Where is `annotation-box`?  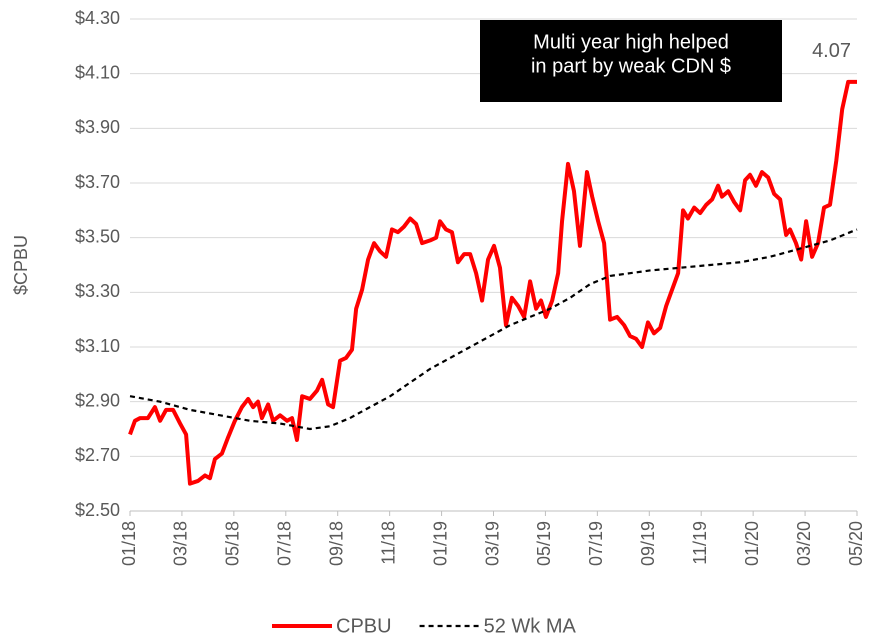 annotation-box is located at coordinates (631, 61).